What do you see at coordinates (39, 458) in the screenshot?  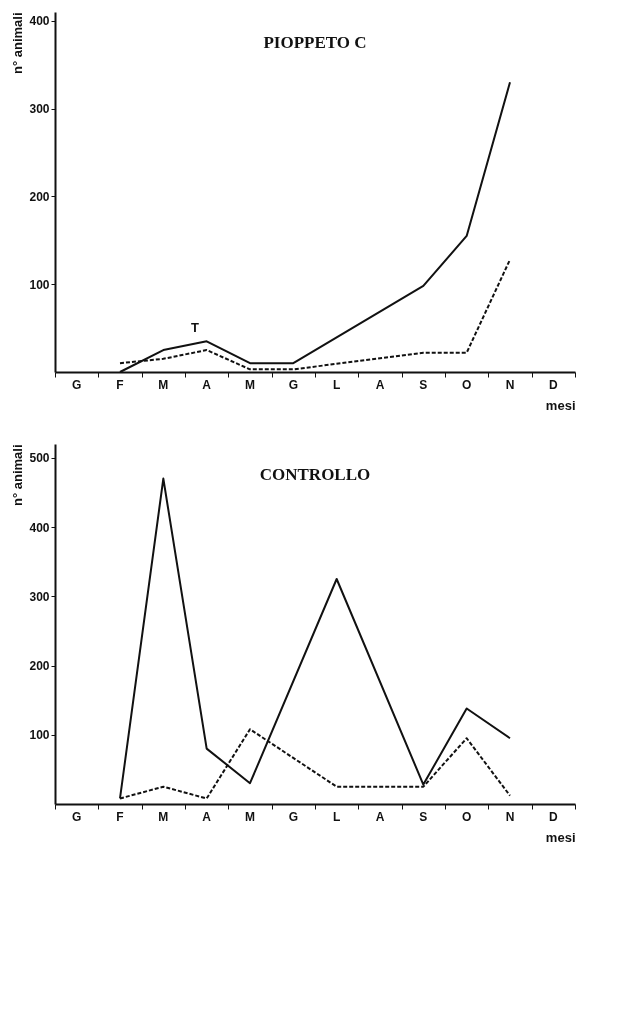 I see `y-tick-label: 500` at bounding box center [39, 458].